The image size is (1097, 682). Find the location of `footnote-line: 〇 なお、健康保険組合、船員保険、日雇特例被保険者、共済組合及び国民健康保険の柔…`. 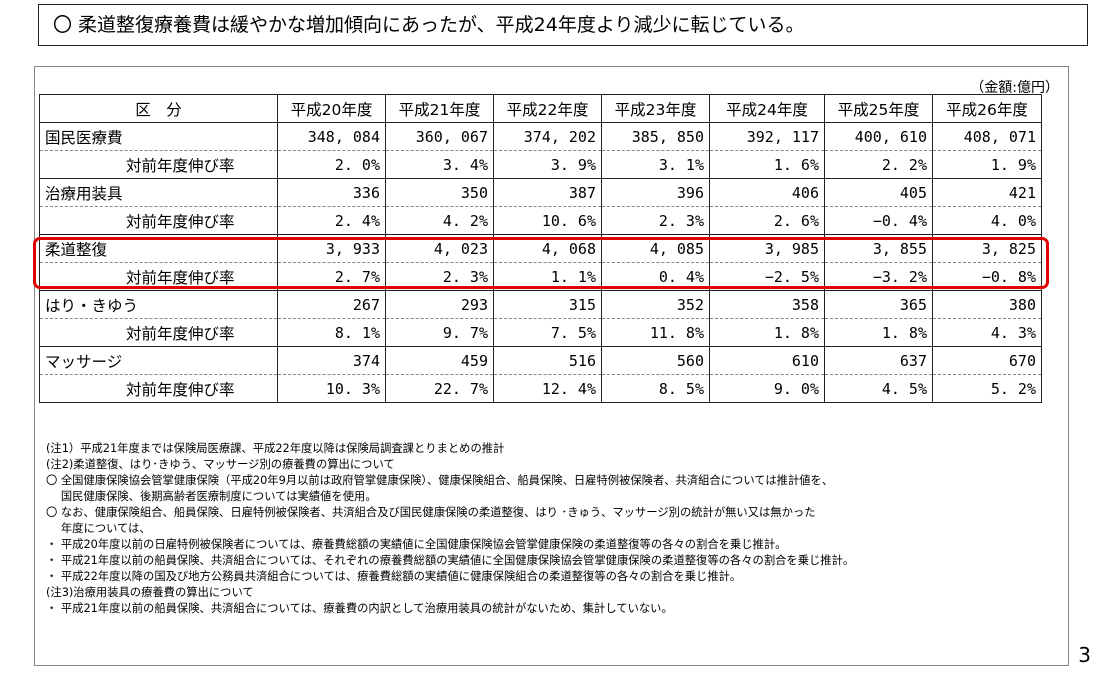

footnote-line: 〇 なお、健康保険組合、船員保険、日雇特例被保険者、共済組合及び国民健康保険の柔… is located at coordinates (431, 512).